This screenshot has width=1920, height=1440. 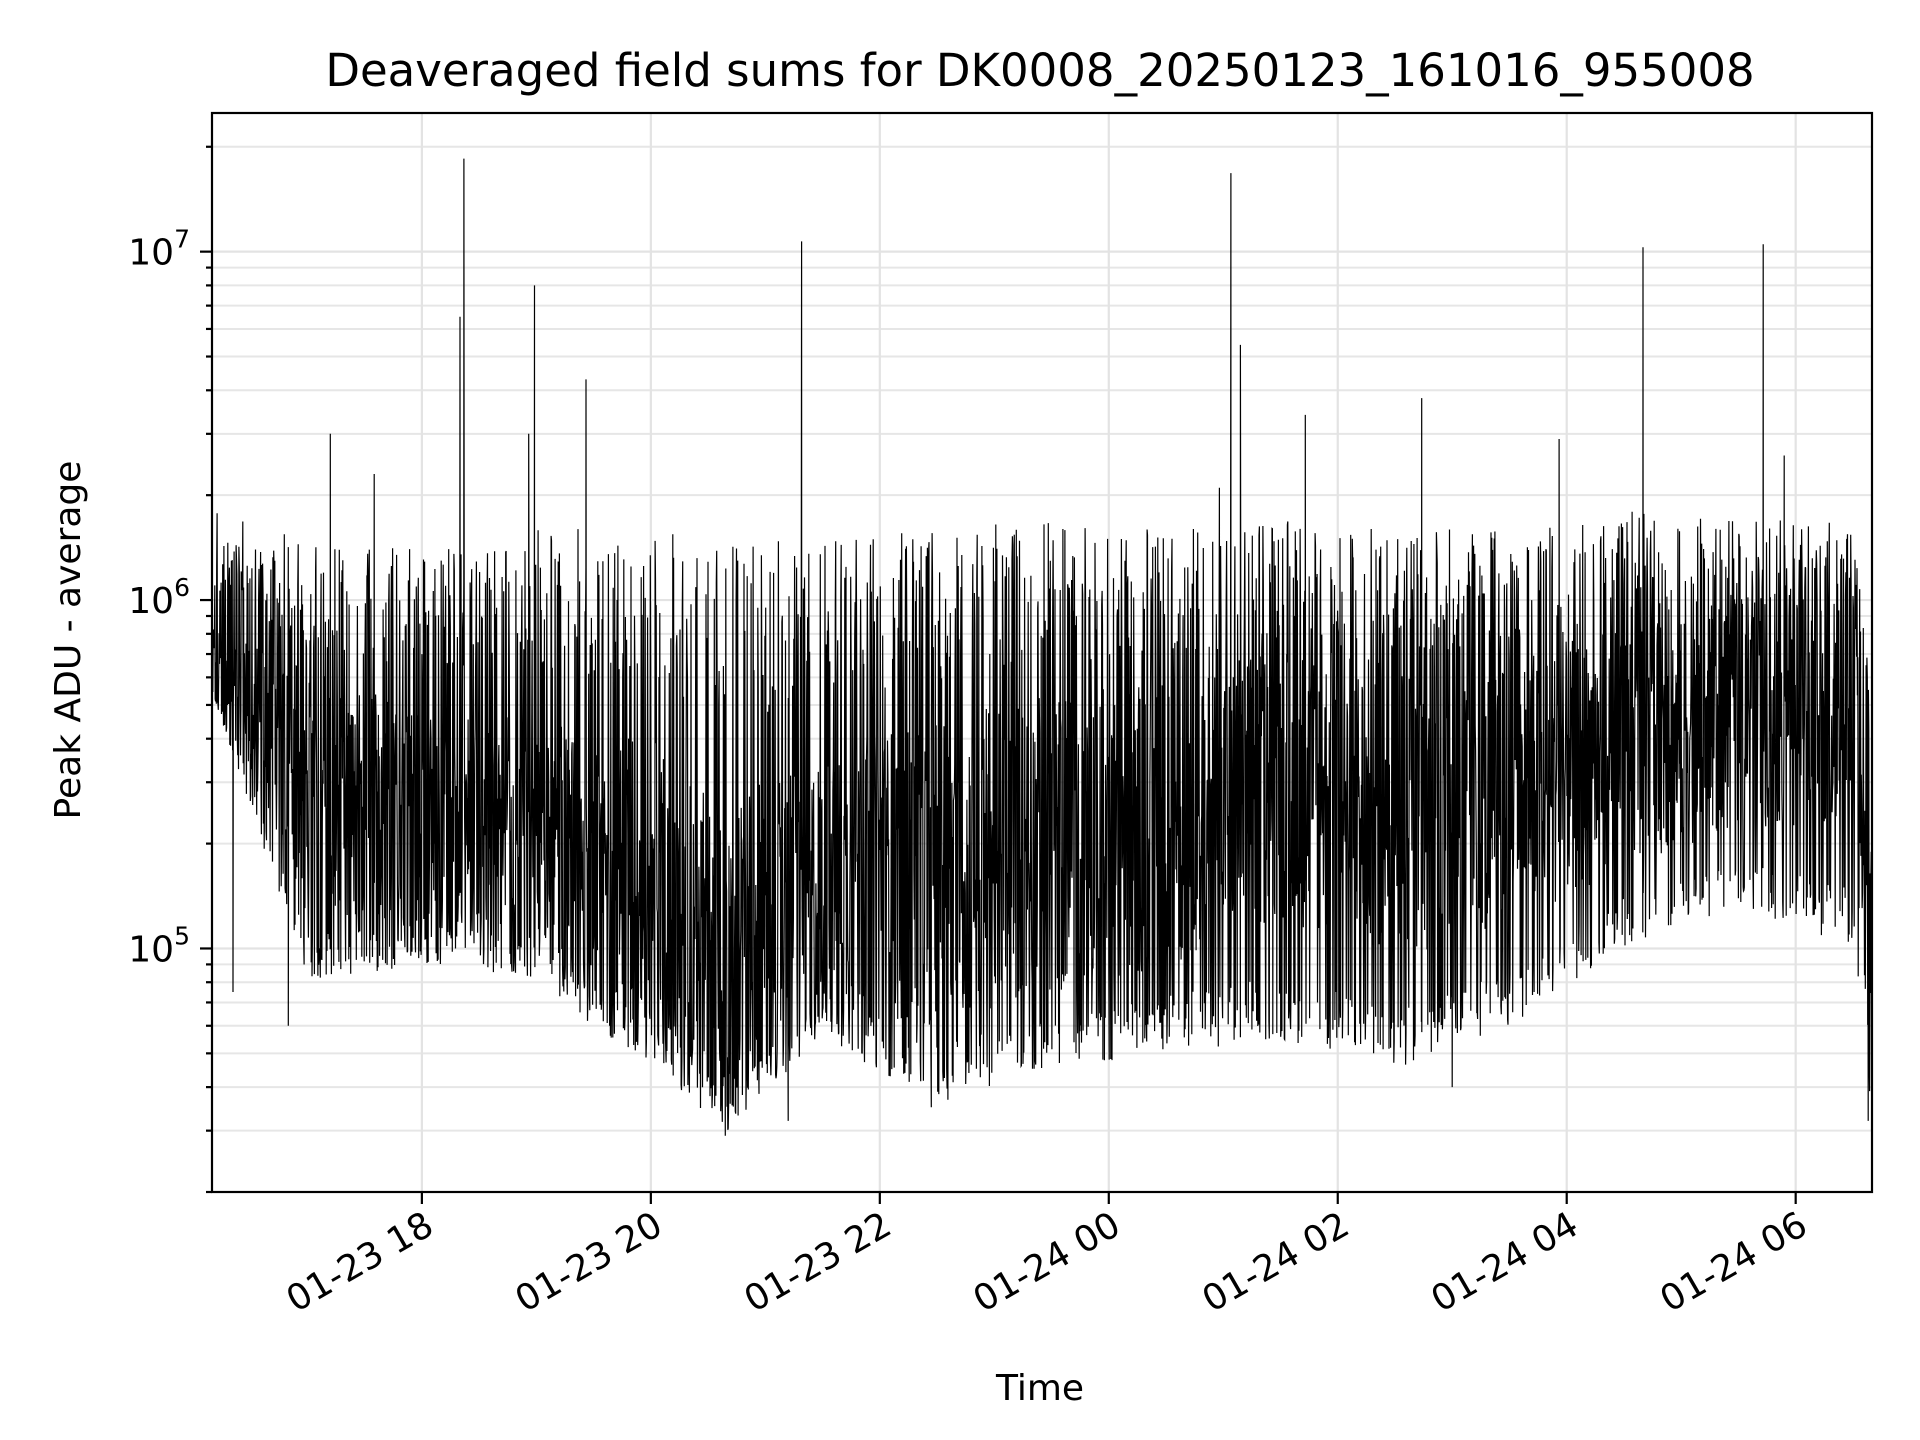 I want to click on y-tick-label: 10⁶, so click(x=159, y=597).